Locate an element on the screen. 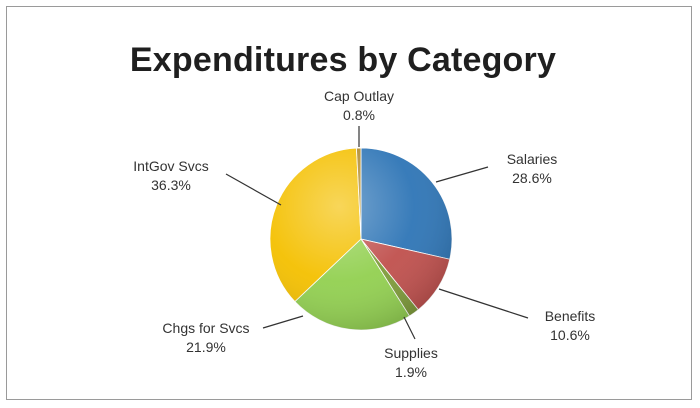 Image resolution: width=700 pixels, height=408 pixels. slice-label: Chgs for Svcs is located at coordinates (205, 328).